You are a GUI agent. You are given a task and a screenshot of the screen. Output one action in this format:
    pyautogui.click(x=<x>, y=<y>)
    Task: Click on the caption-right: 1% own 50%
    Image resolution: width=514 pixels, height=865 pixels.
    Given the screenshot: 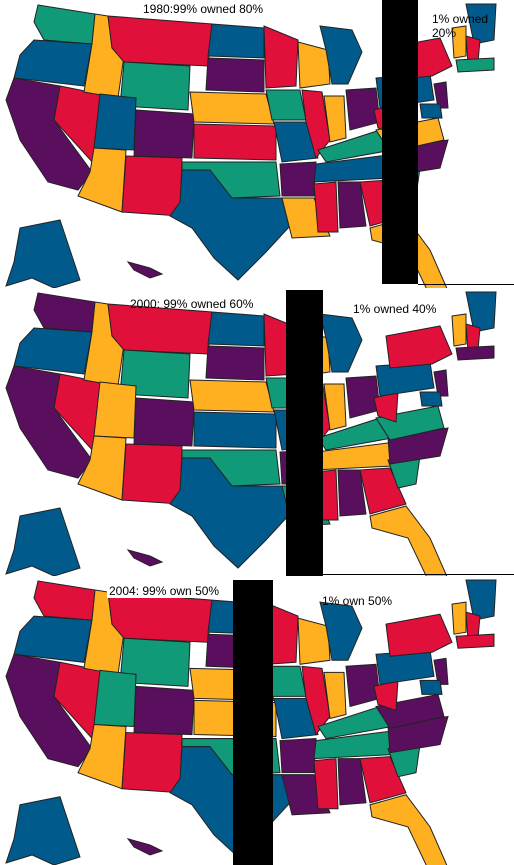 What is the action you would take?
    pyautogui.click(x=357, y=601)
    